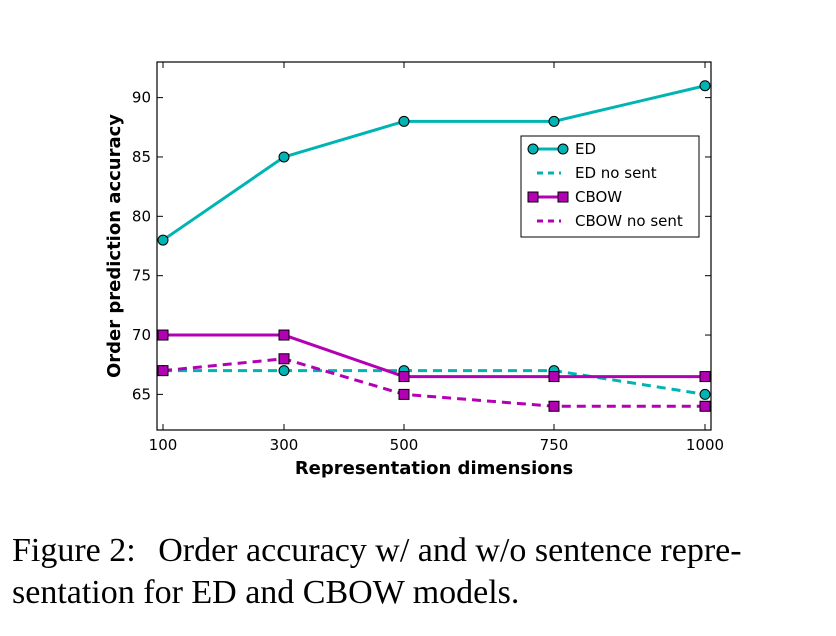 Image resolution: width=836 pixels, height=636 pixels. I want to click on y-tick-label: 75, so click(141, 276).